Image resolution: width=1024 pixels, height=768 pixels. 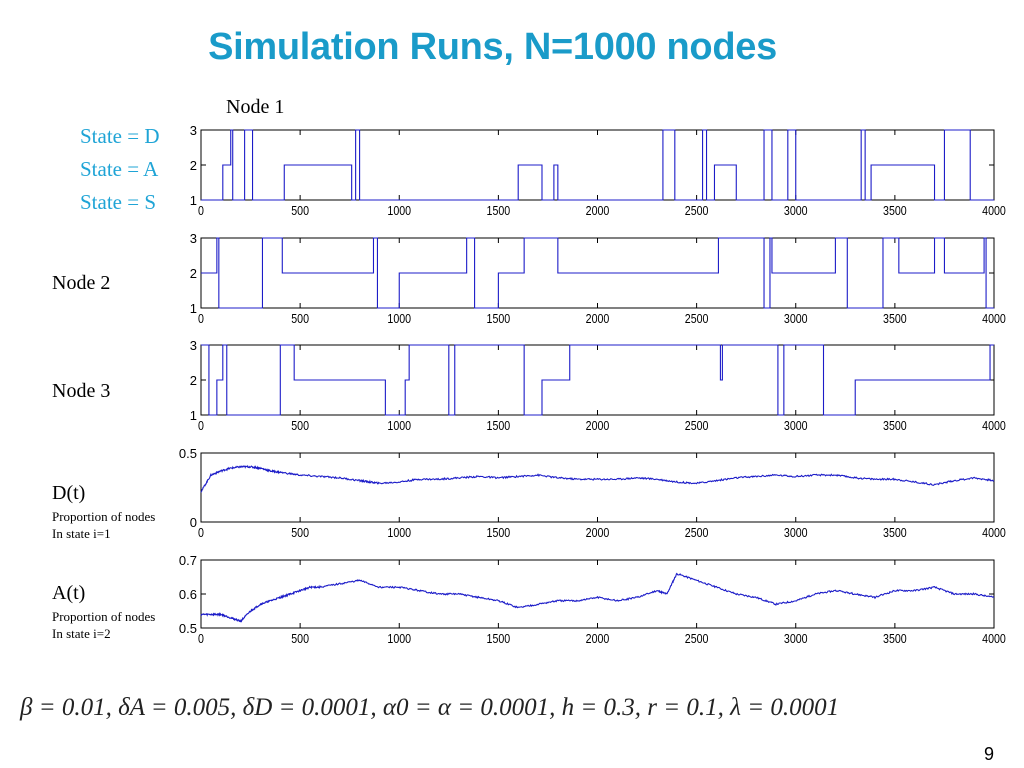 I want to click on a-description-line1: Proportion of nodes, so click(x=104, y=616).